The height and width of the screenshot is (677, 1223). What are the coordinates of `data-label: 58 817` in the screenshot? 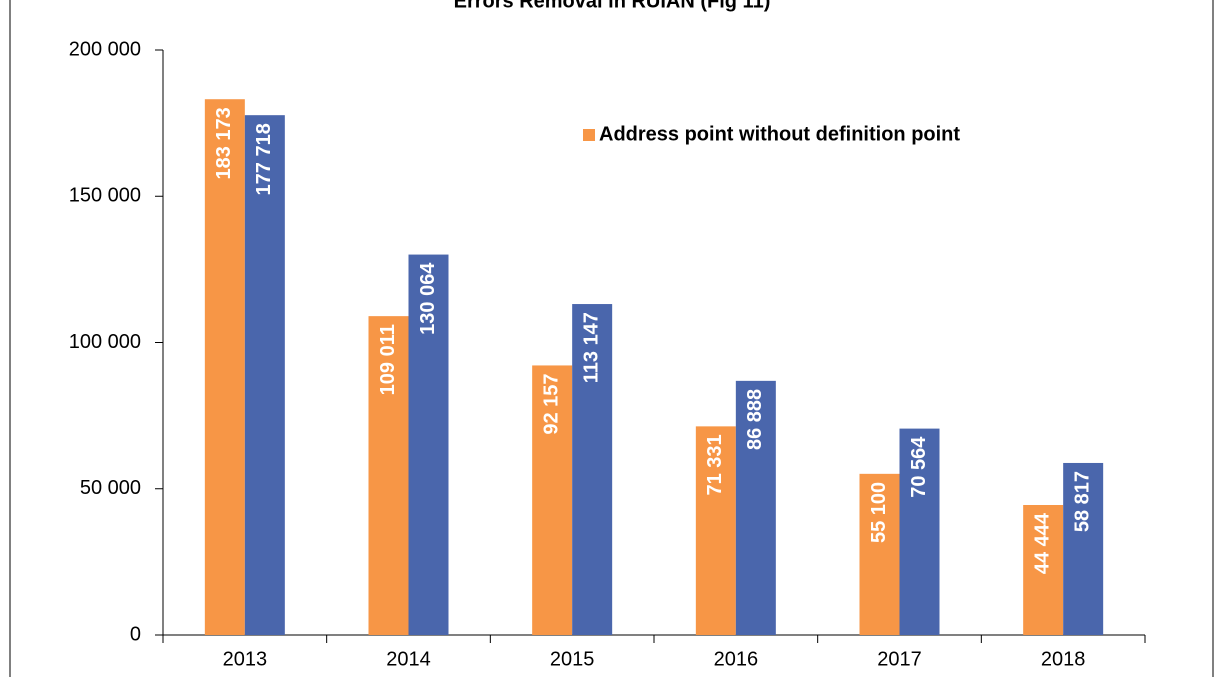 It's located at (1082, 501).